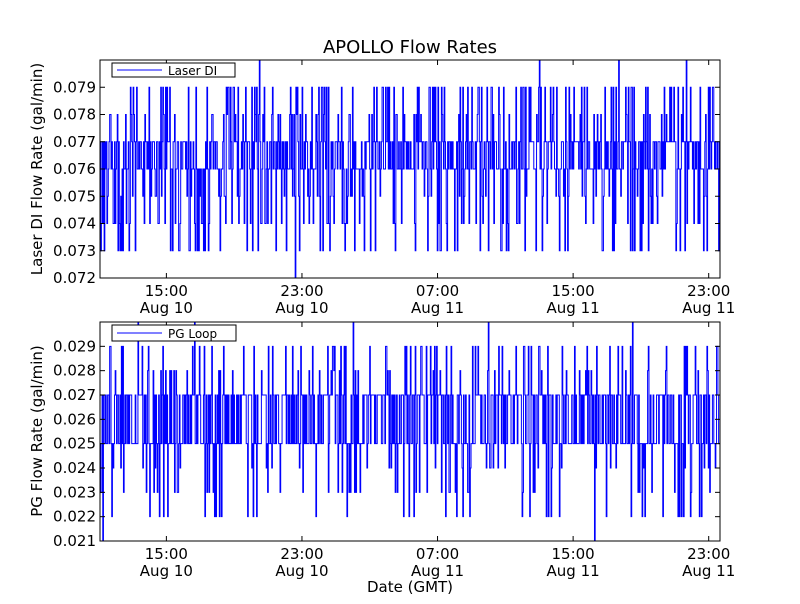 This screenshot has height=604, width=800. Describe the element at coordinates (74, 87) in the screenshot. I see `y-tick-label: 0.079` at that location.